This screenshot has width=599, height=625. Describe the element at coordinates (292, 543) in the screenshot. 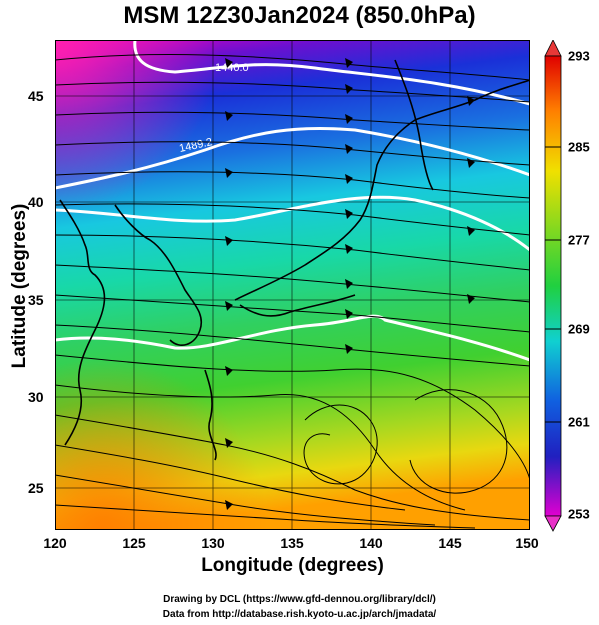

I see `x-tick-label: 135` at that location.